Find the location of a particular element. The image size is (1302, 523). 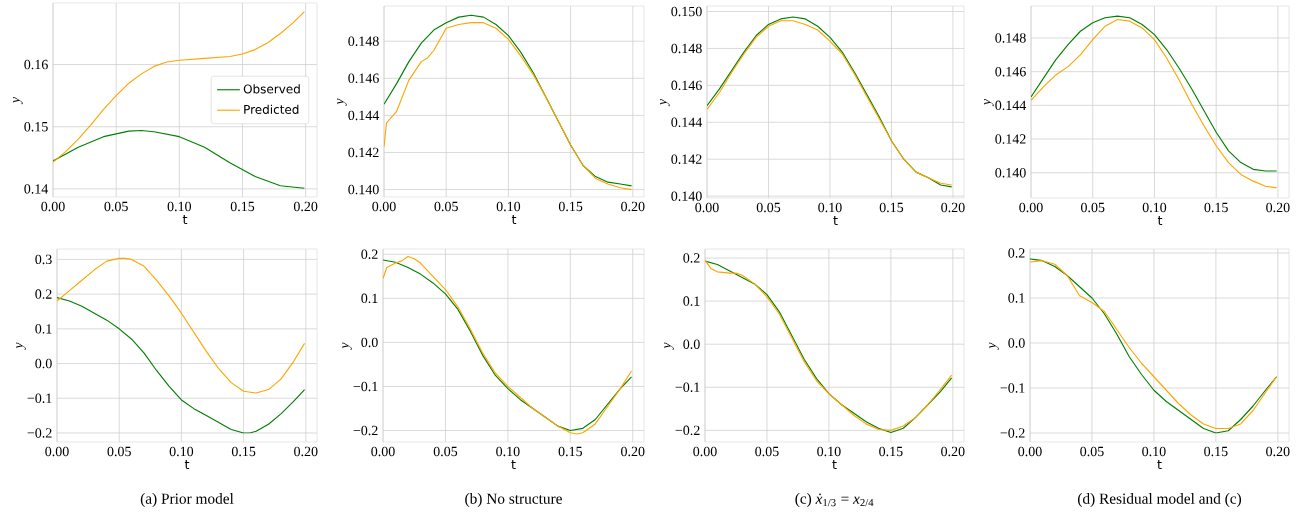

y-tick-label: 0.3 is located at coordinates (43, 259).